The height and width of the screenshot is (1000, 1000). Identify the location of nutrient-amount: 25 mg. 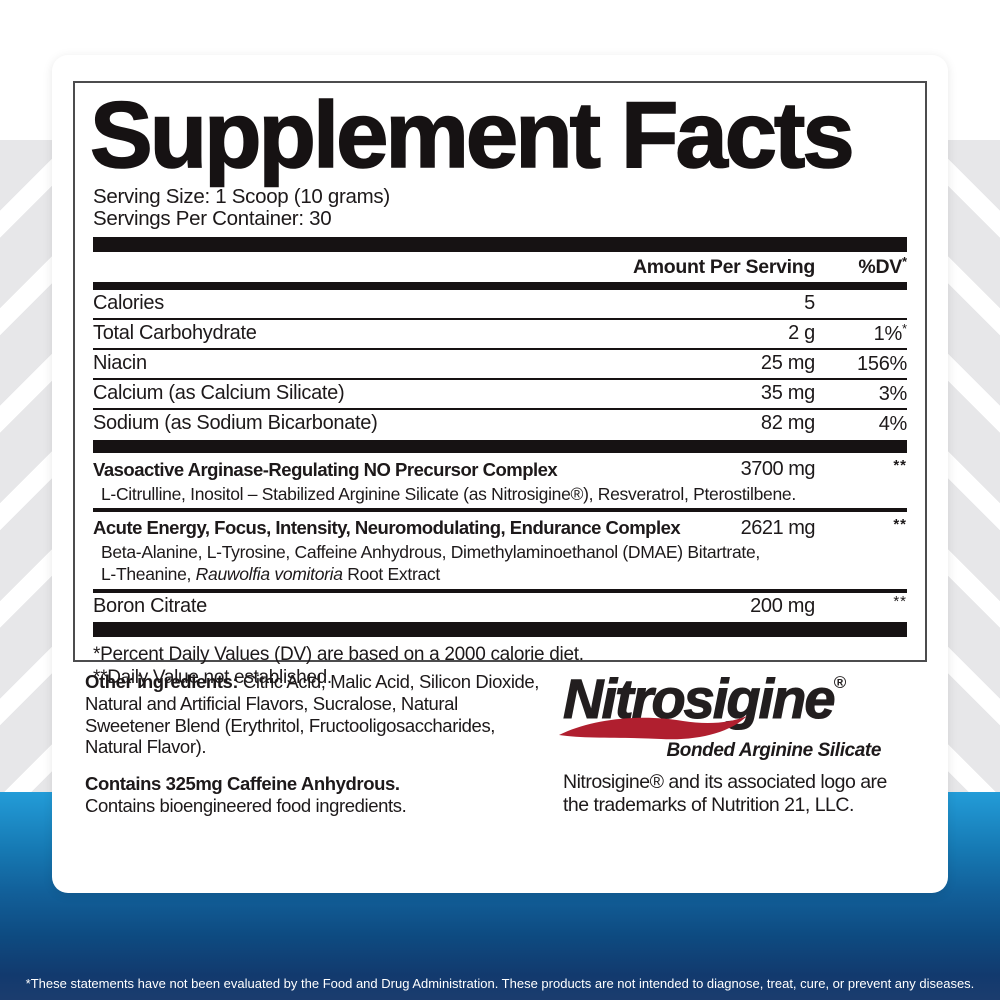
(787, 363).